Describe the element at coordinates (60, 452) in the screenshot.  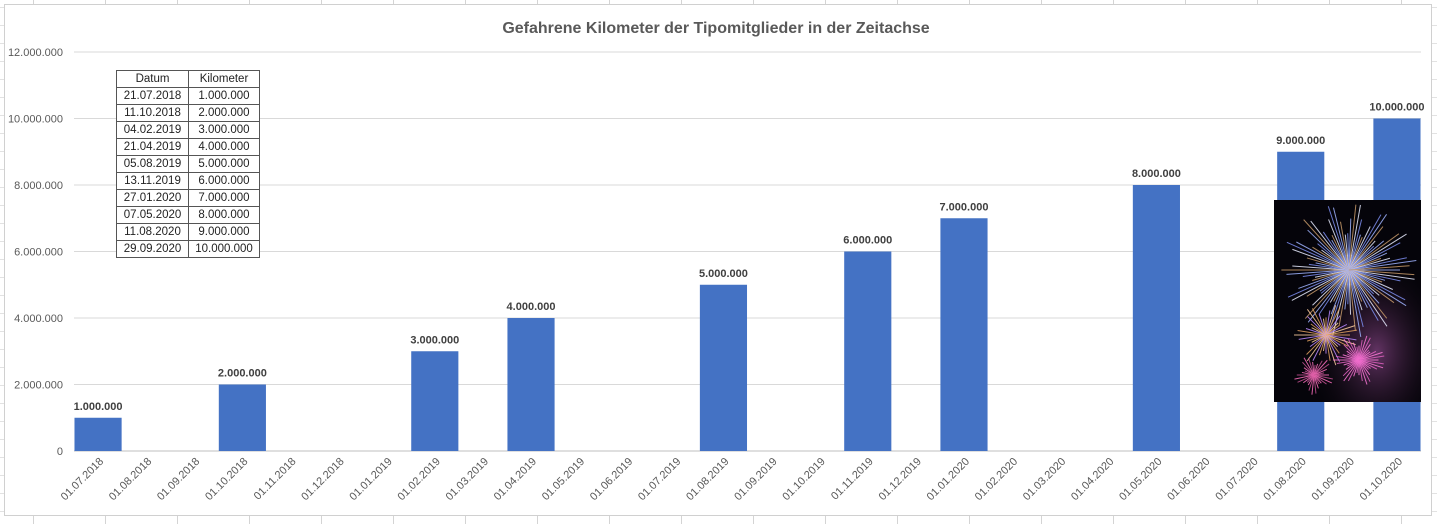
I see `y-tick-label: 0` at that location.